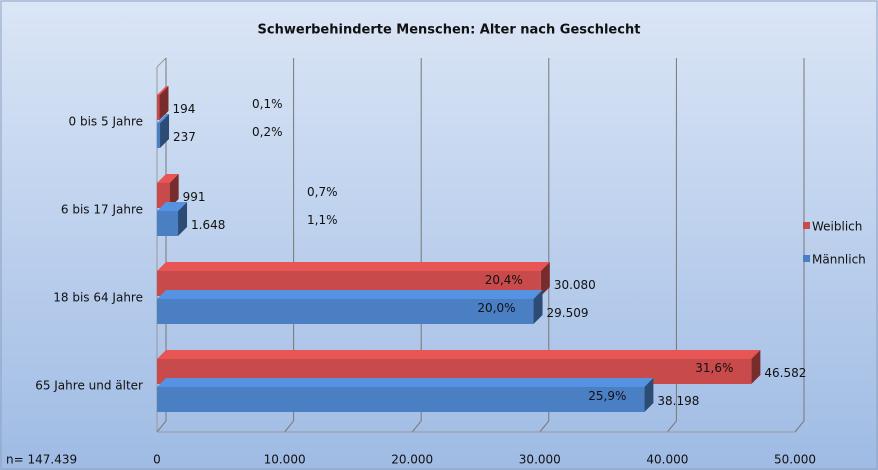  What do you see at coordinates (714, 368) in the screenshot?
I see `percent-label: 31,6%` at bounding box center [714, 368].